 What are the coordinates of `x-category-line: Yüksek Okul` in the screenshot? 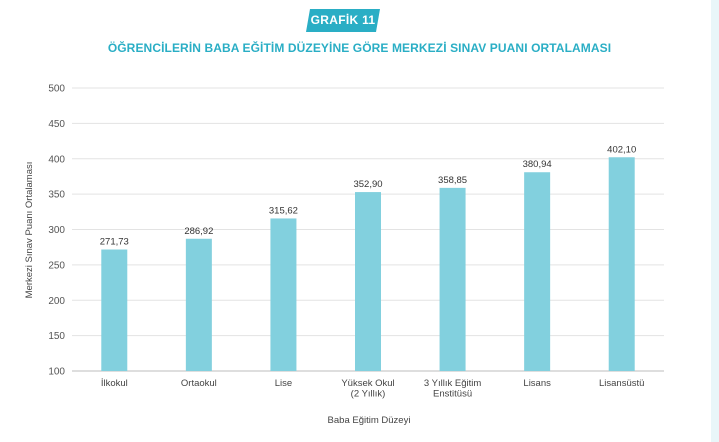 It's located at (367, 383).